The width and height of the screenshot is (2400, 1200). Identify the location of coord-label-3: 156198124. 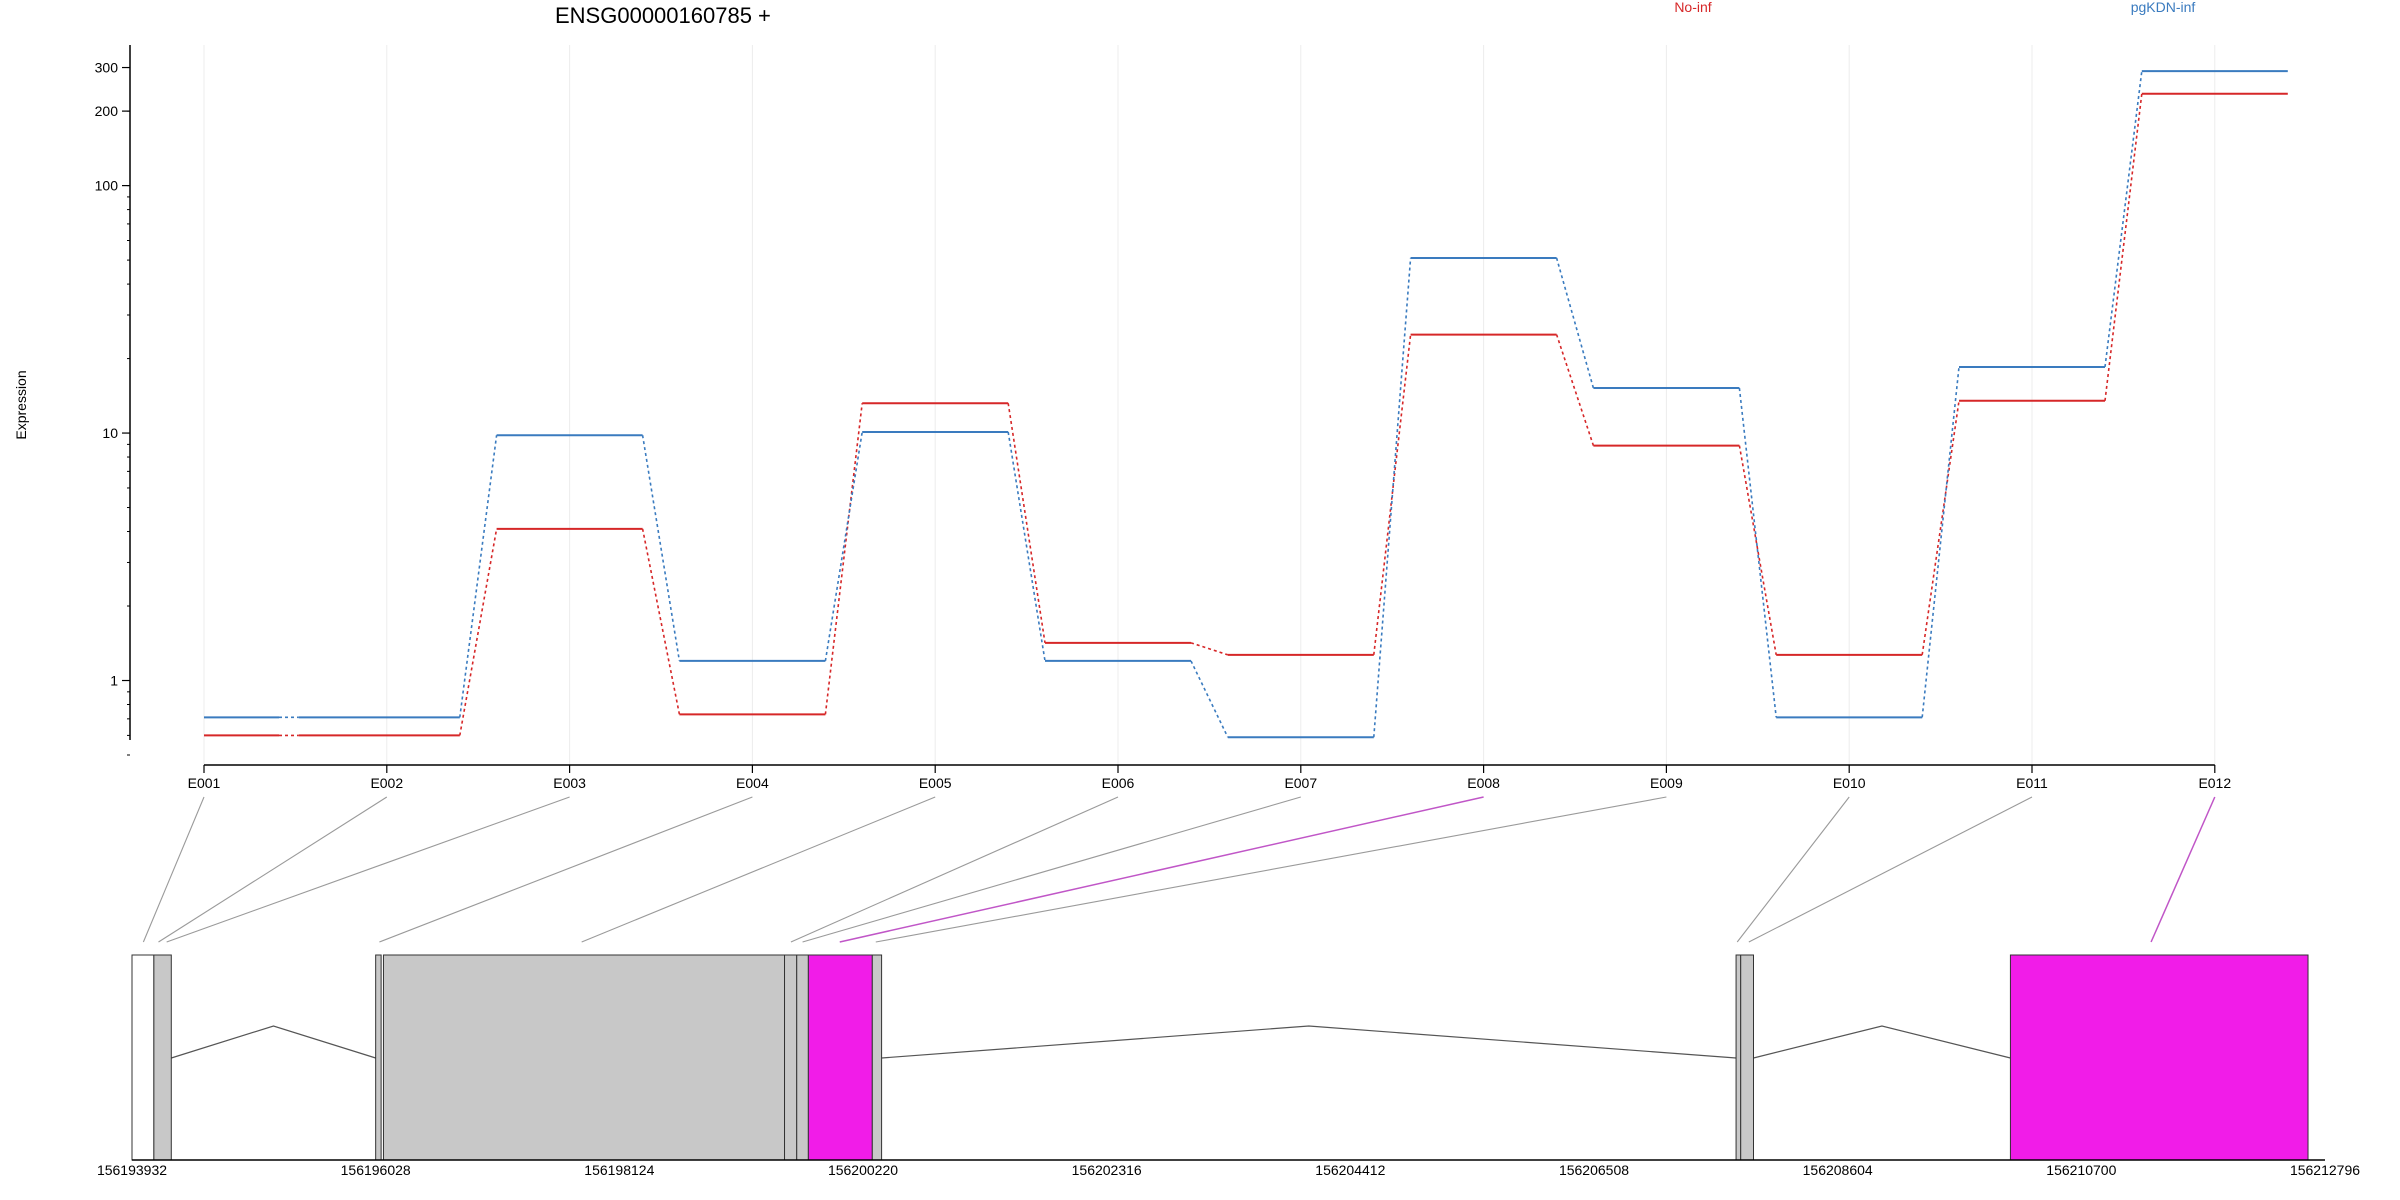
(619, 1170).